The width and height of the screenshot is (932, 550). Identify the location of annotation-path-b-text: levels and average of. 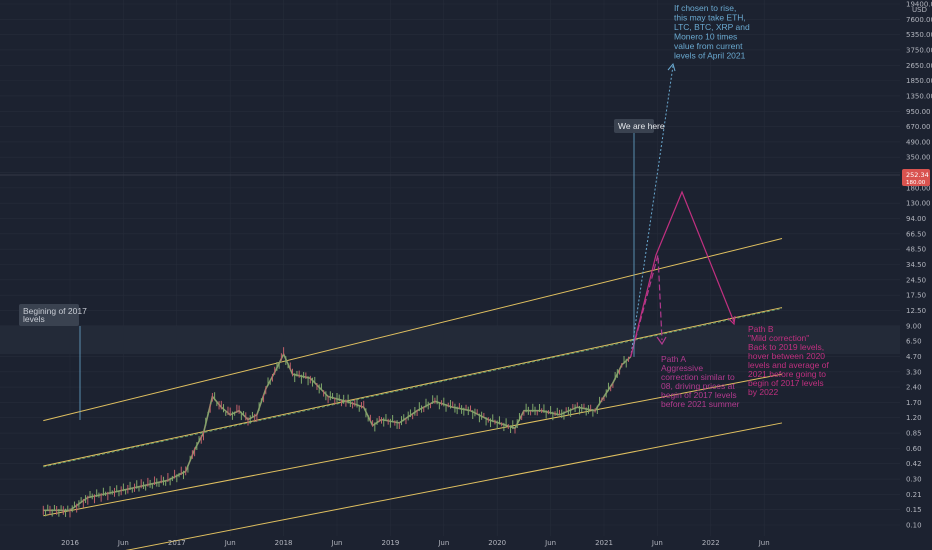
(788, 365).